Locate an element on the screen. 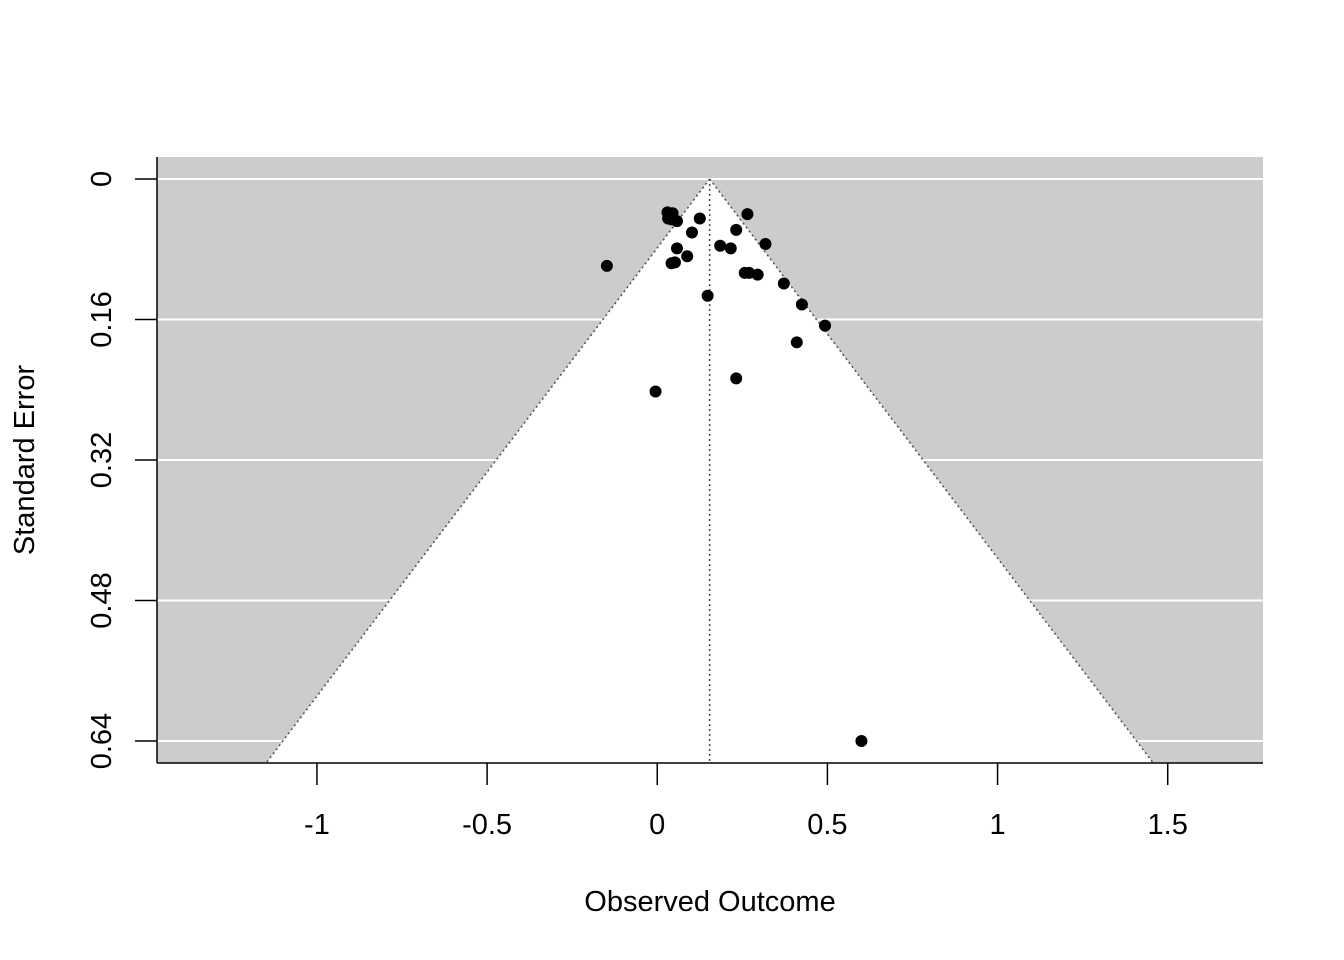  x-tick-label-2: 0 is located at coordinates (657, 825).